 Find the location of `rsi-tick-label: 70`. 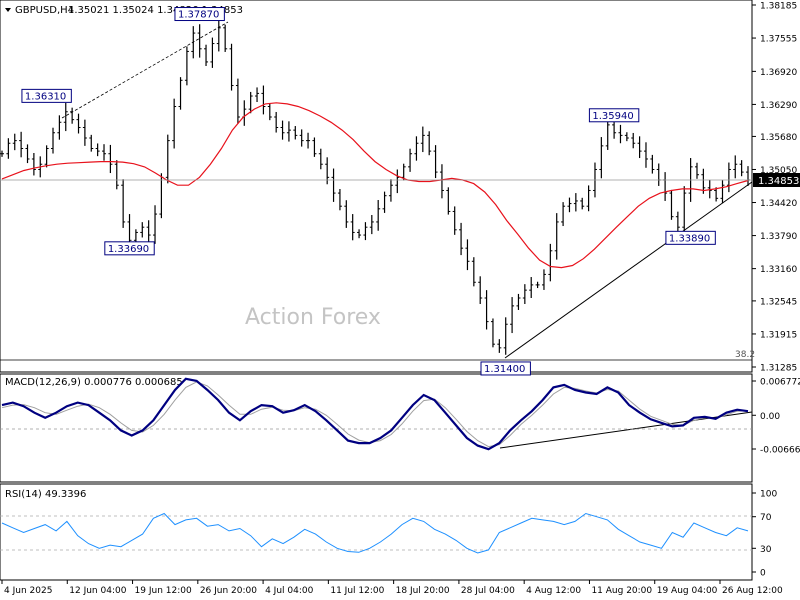

rsi-tick-label: 70 is located at coordinates (766, 518).